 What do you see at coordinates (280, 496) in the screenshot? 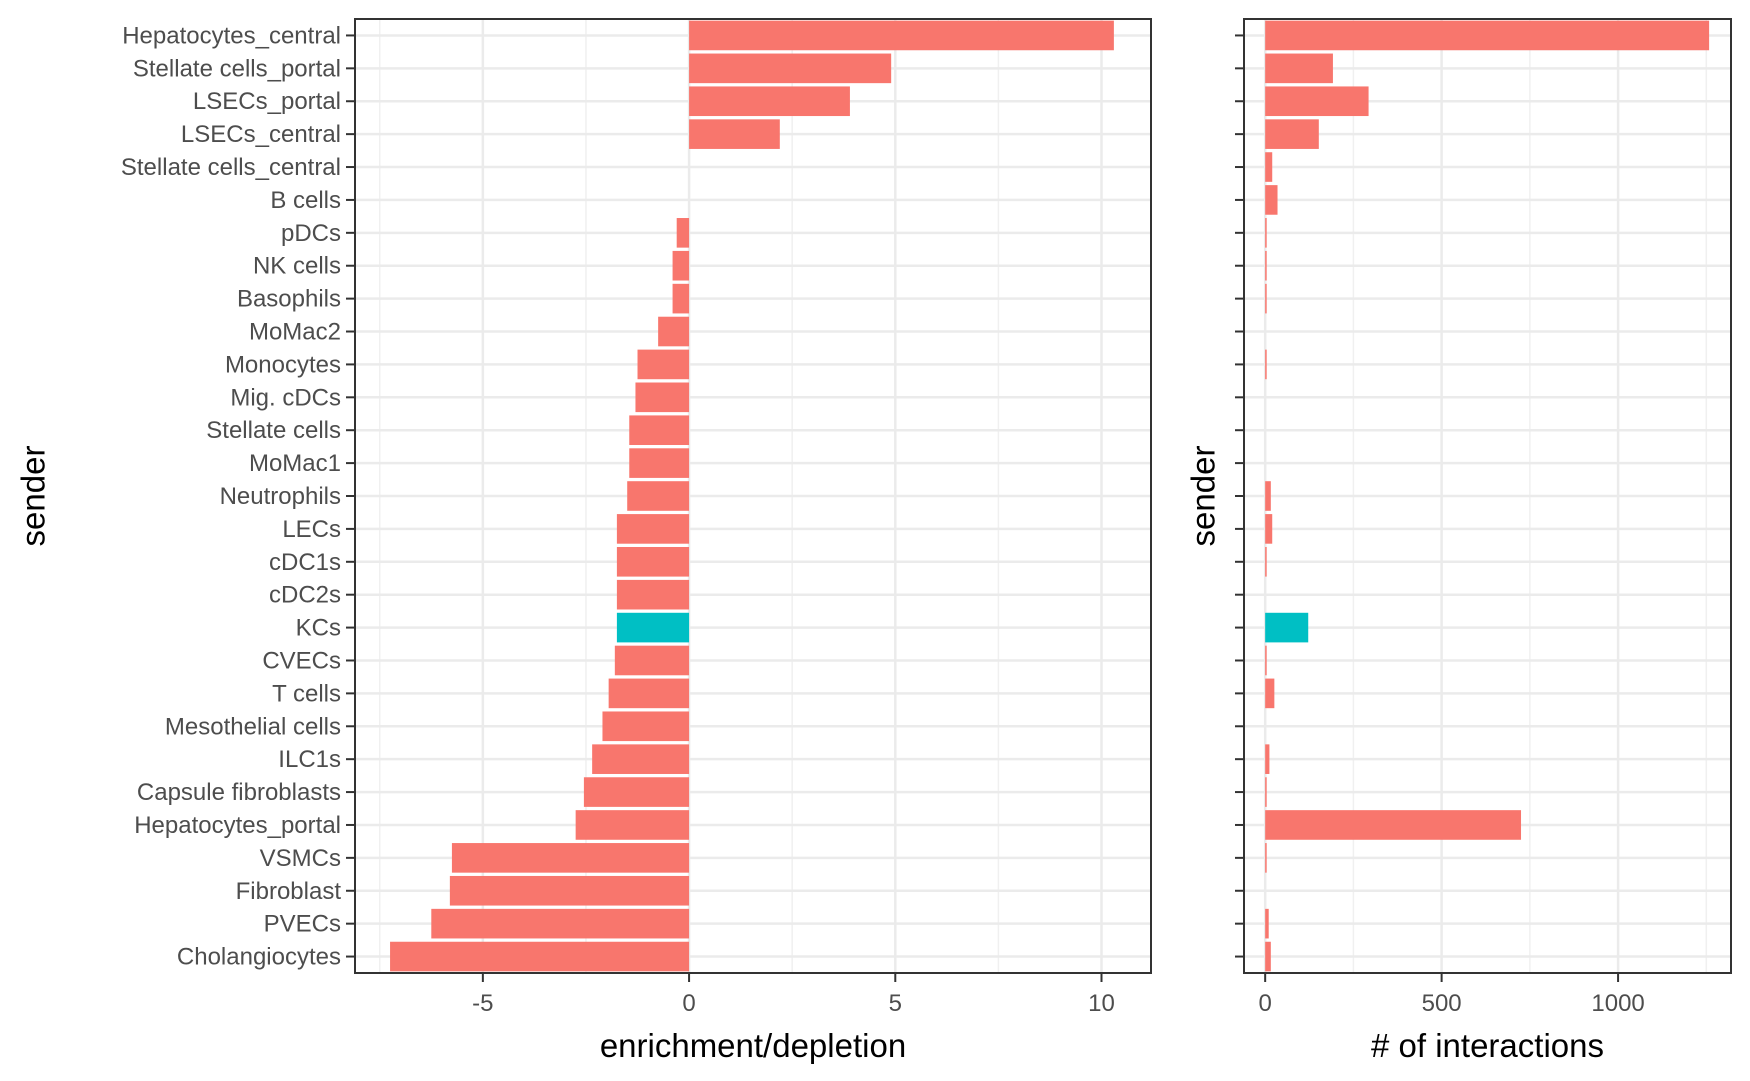
I see `y-tick-label: Neutrophils` at bounding box center [280, 496].